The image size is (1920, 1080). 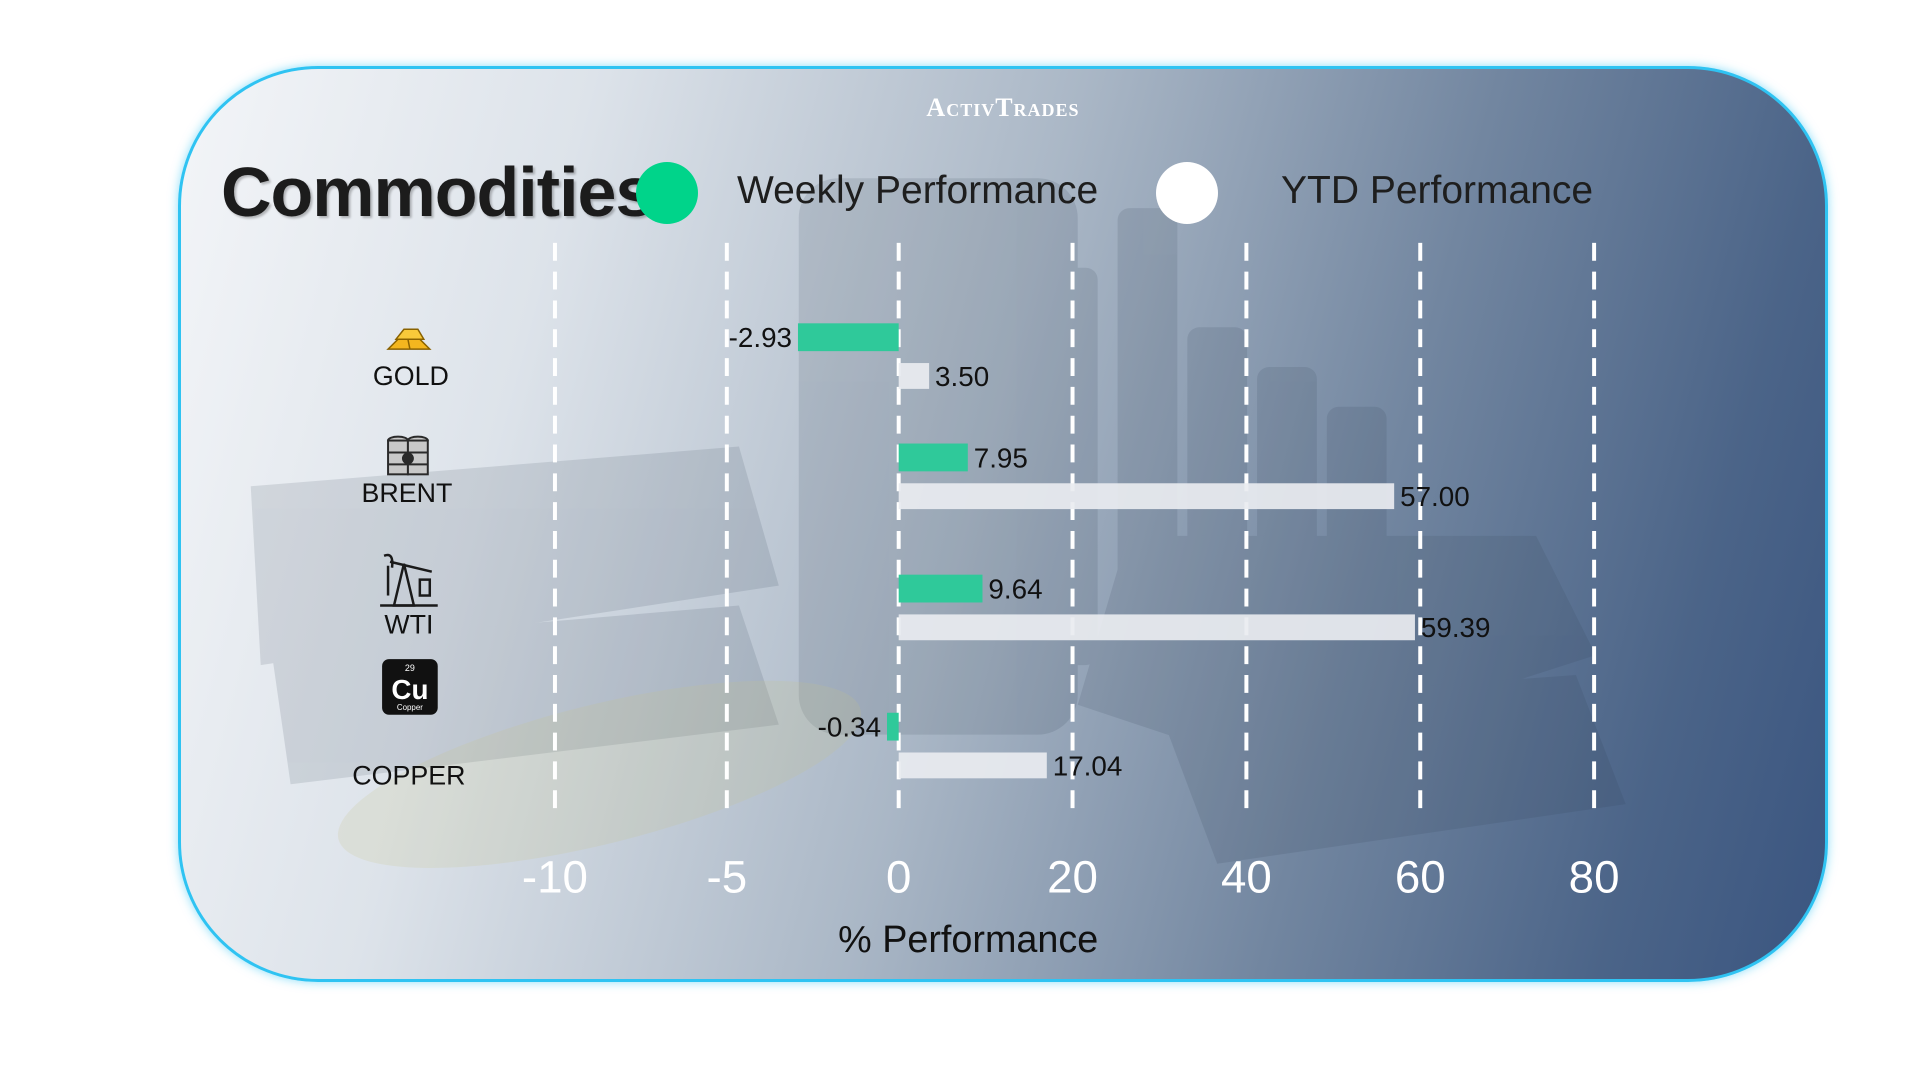 I want to click on category-label-wti: WTI, so click(x=408, y=624).